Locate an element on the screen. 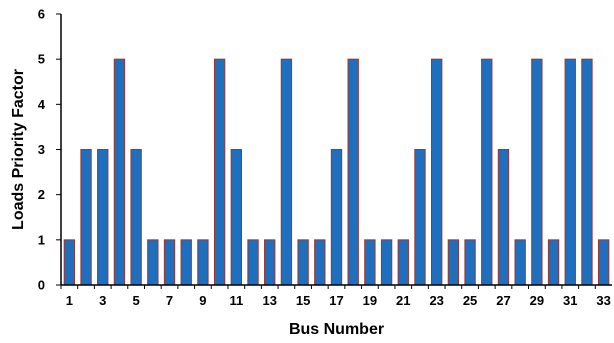 The width and height of the screenshot is (614, 343). y-tick-label: 1 is located at coordinates (41, 239).